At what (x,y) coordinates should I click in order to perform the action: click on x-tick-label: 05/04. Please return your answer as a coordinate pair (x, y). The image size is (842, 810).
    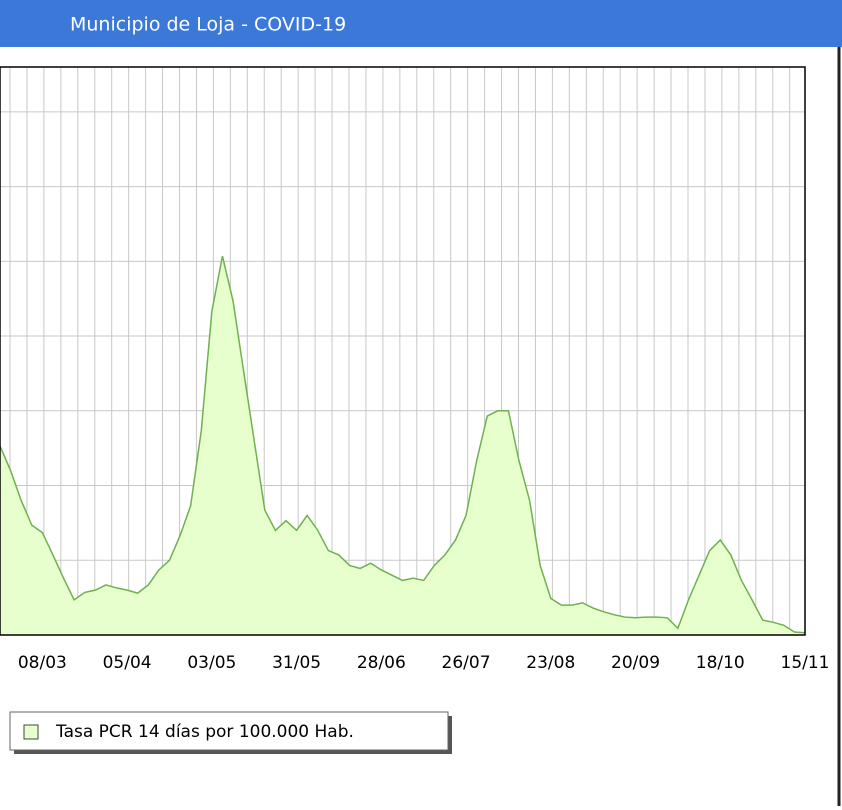
    Looking at the image, I should click on (127, 663).